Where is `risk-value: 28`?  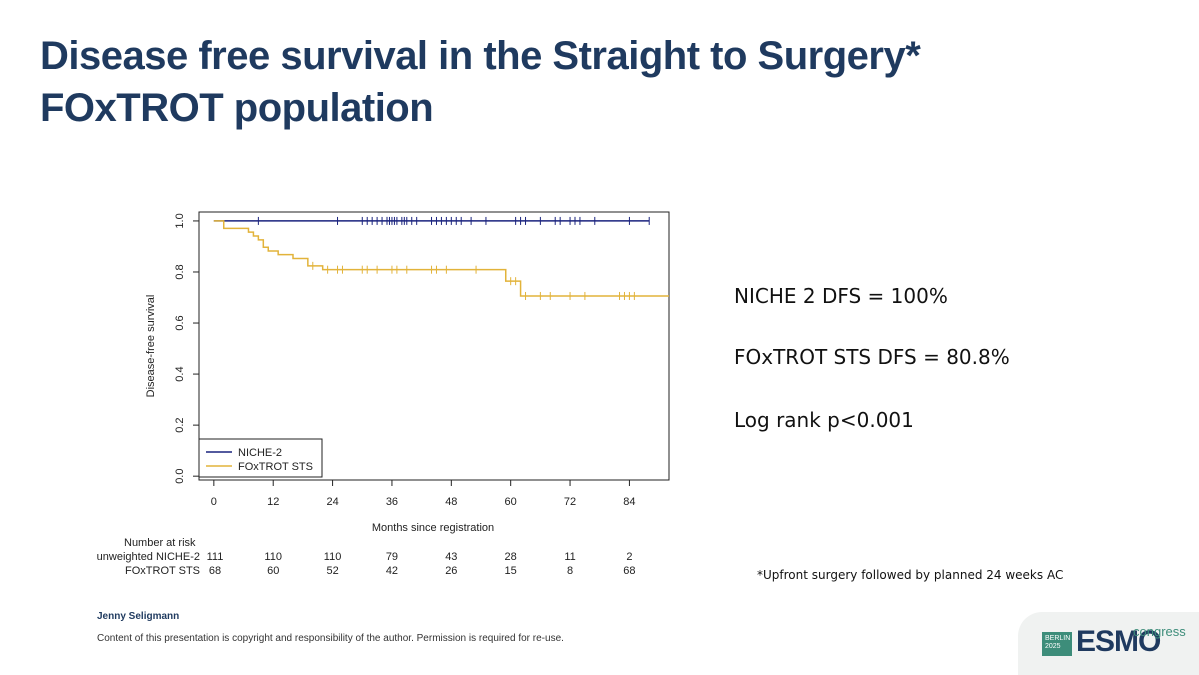
risk-value: 28 is located at coordinates (511, 557).